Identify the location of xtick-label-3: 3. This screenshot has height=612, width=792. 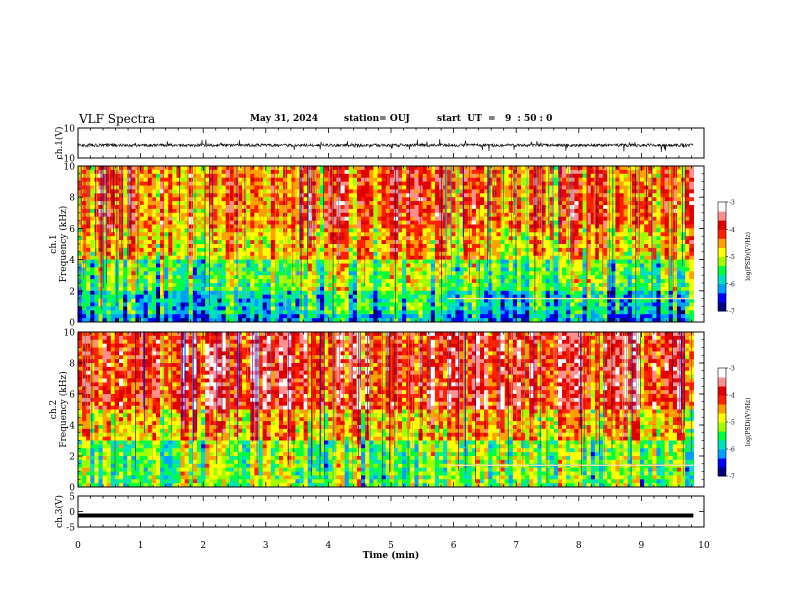
(266, 546).